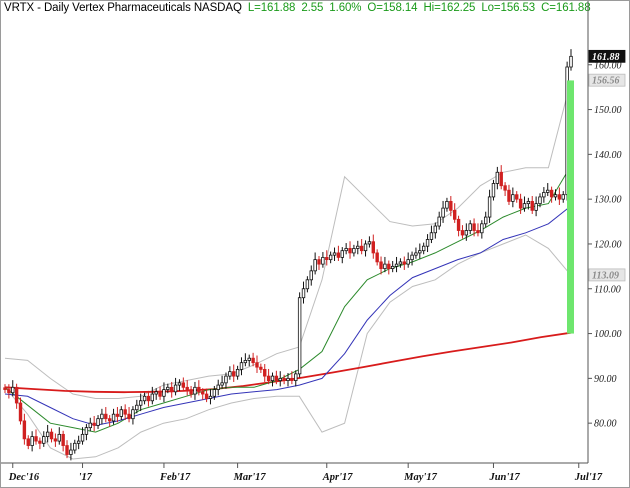 Image resolution: width=630 pixels, height=488 pixels. Describe the element at coordinates (607, 275) in the screenshot. I see `band-price-flag` at that location.